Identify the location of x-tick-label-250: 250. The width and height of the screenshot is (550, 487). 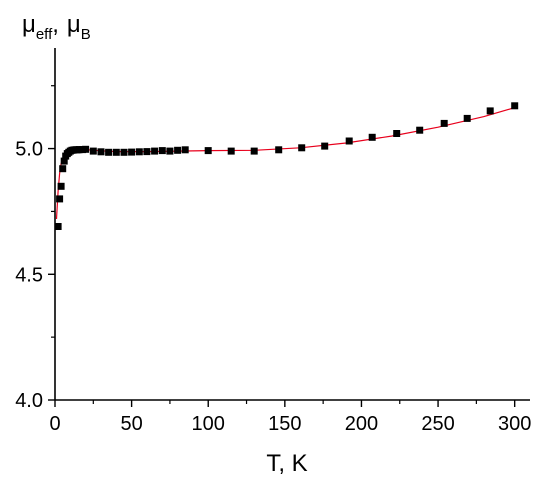
(437, 424).